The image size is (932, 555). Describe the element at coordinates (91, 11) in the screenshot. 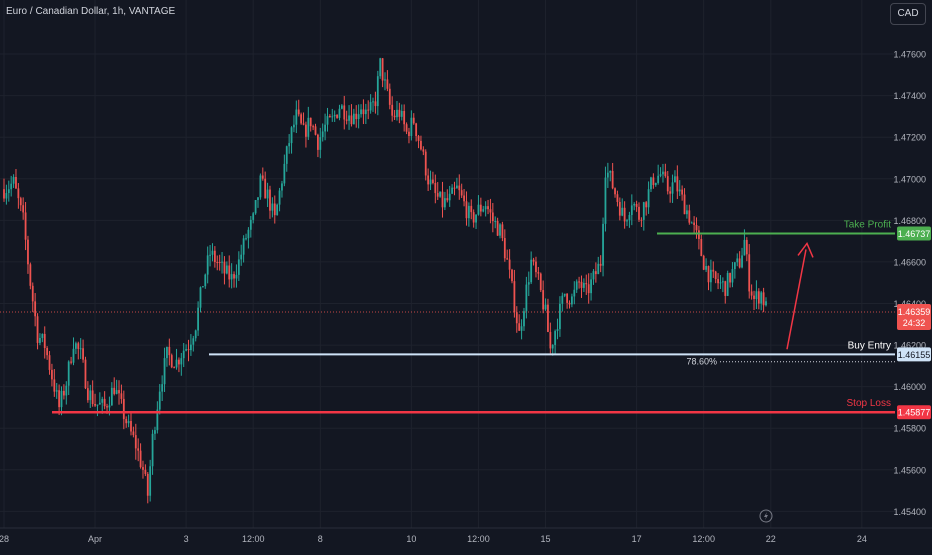

I see `symbol-title: Euro / Canadian Dollar, 1h, VANTAGE` at that location.